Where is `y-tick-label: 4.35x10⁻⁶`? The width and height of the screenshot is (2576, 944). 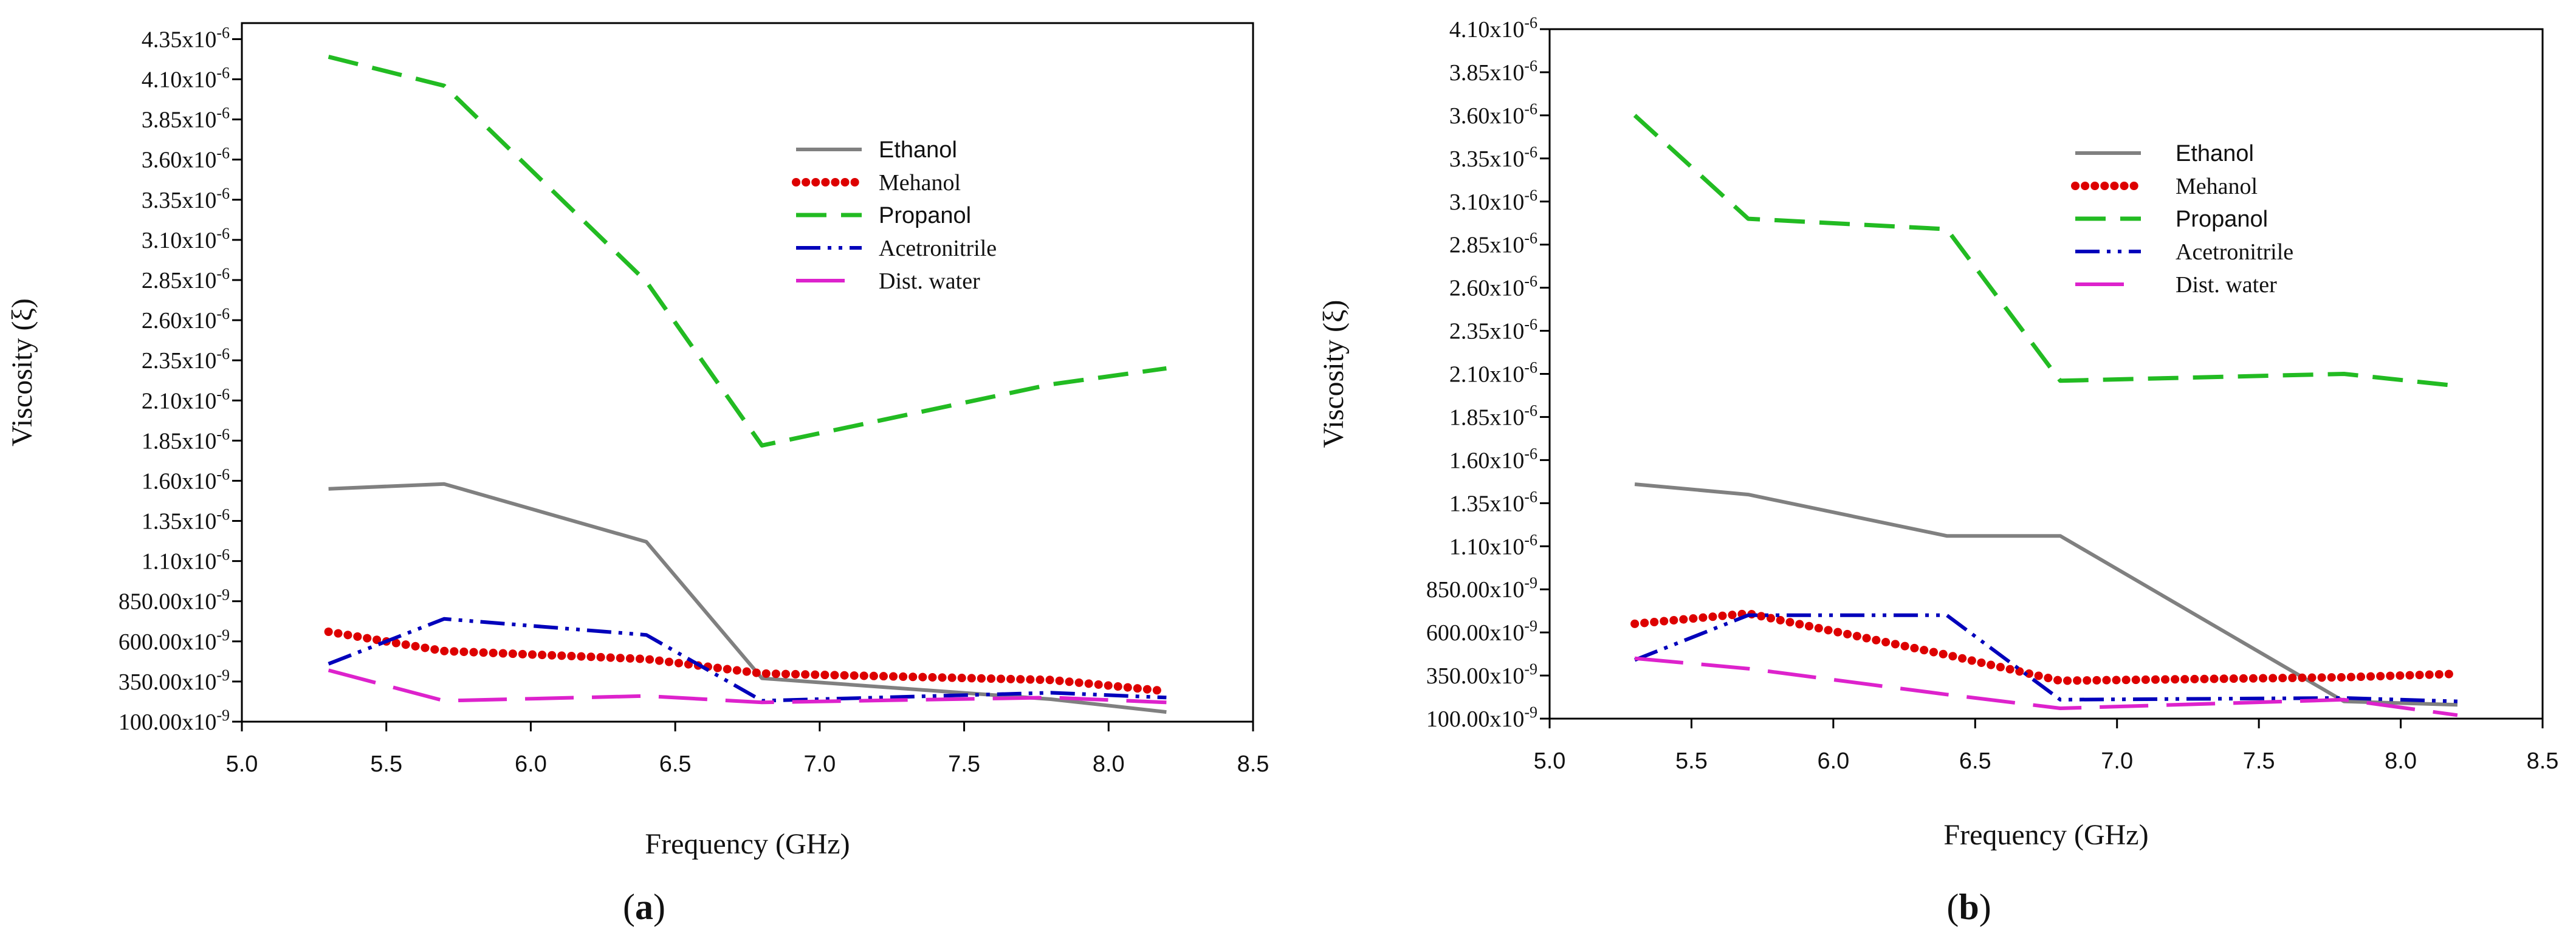 y-tick-label: 4.35x10⁻⁶ is located at coordinates (186, 38).